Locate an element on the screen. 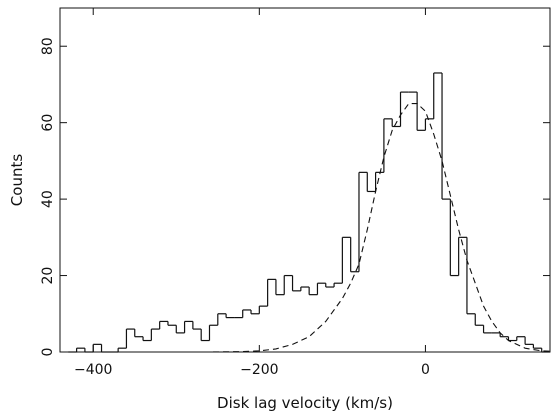 Image resolution: width=560 pixels, height=420 pixels. y-tick-label: 0 is located at coordinates (48, 352).